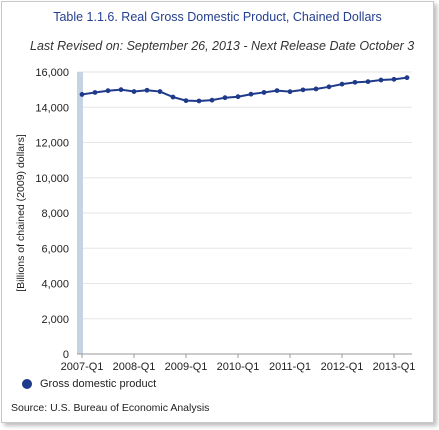 This screenshot has width=439, height=430. I want to click on y-tick-label: 8,000, so click(55, 214).